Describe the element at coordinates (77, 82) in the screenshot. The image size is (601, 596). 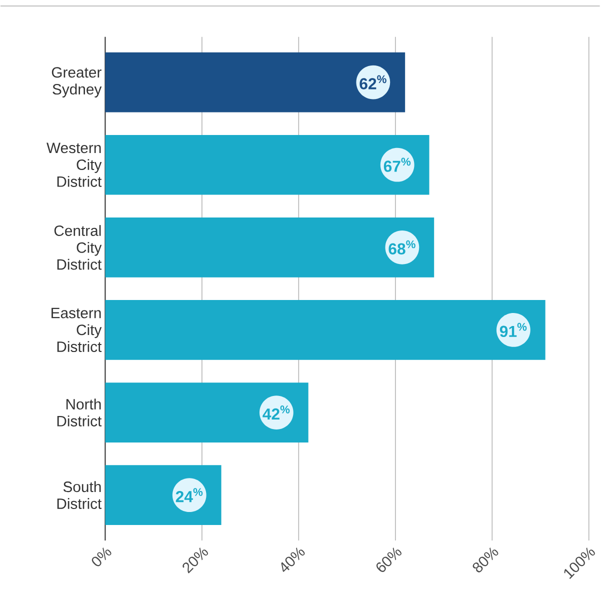
I see `y-tick-label: Greater Sydney` at that location.